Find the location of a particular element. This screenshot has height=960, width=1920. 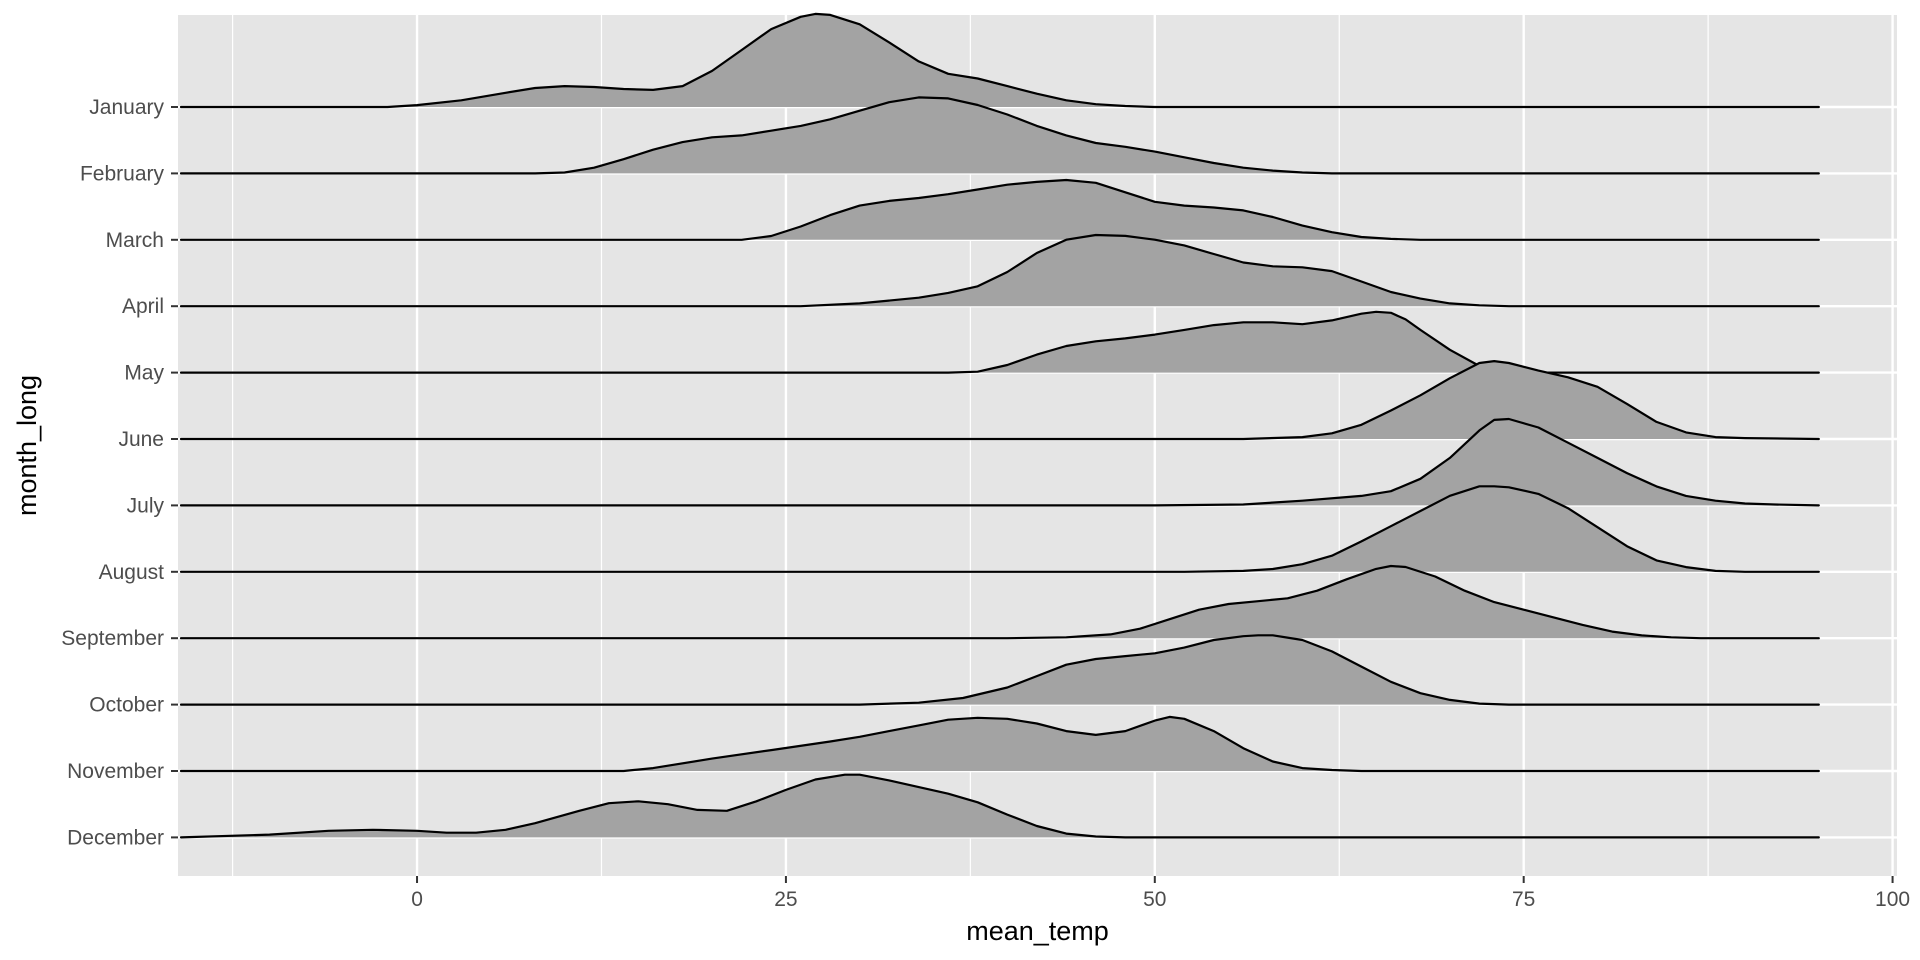

ridge-fill-october is located at coordinates (1000, 670).